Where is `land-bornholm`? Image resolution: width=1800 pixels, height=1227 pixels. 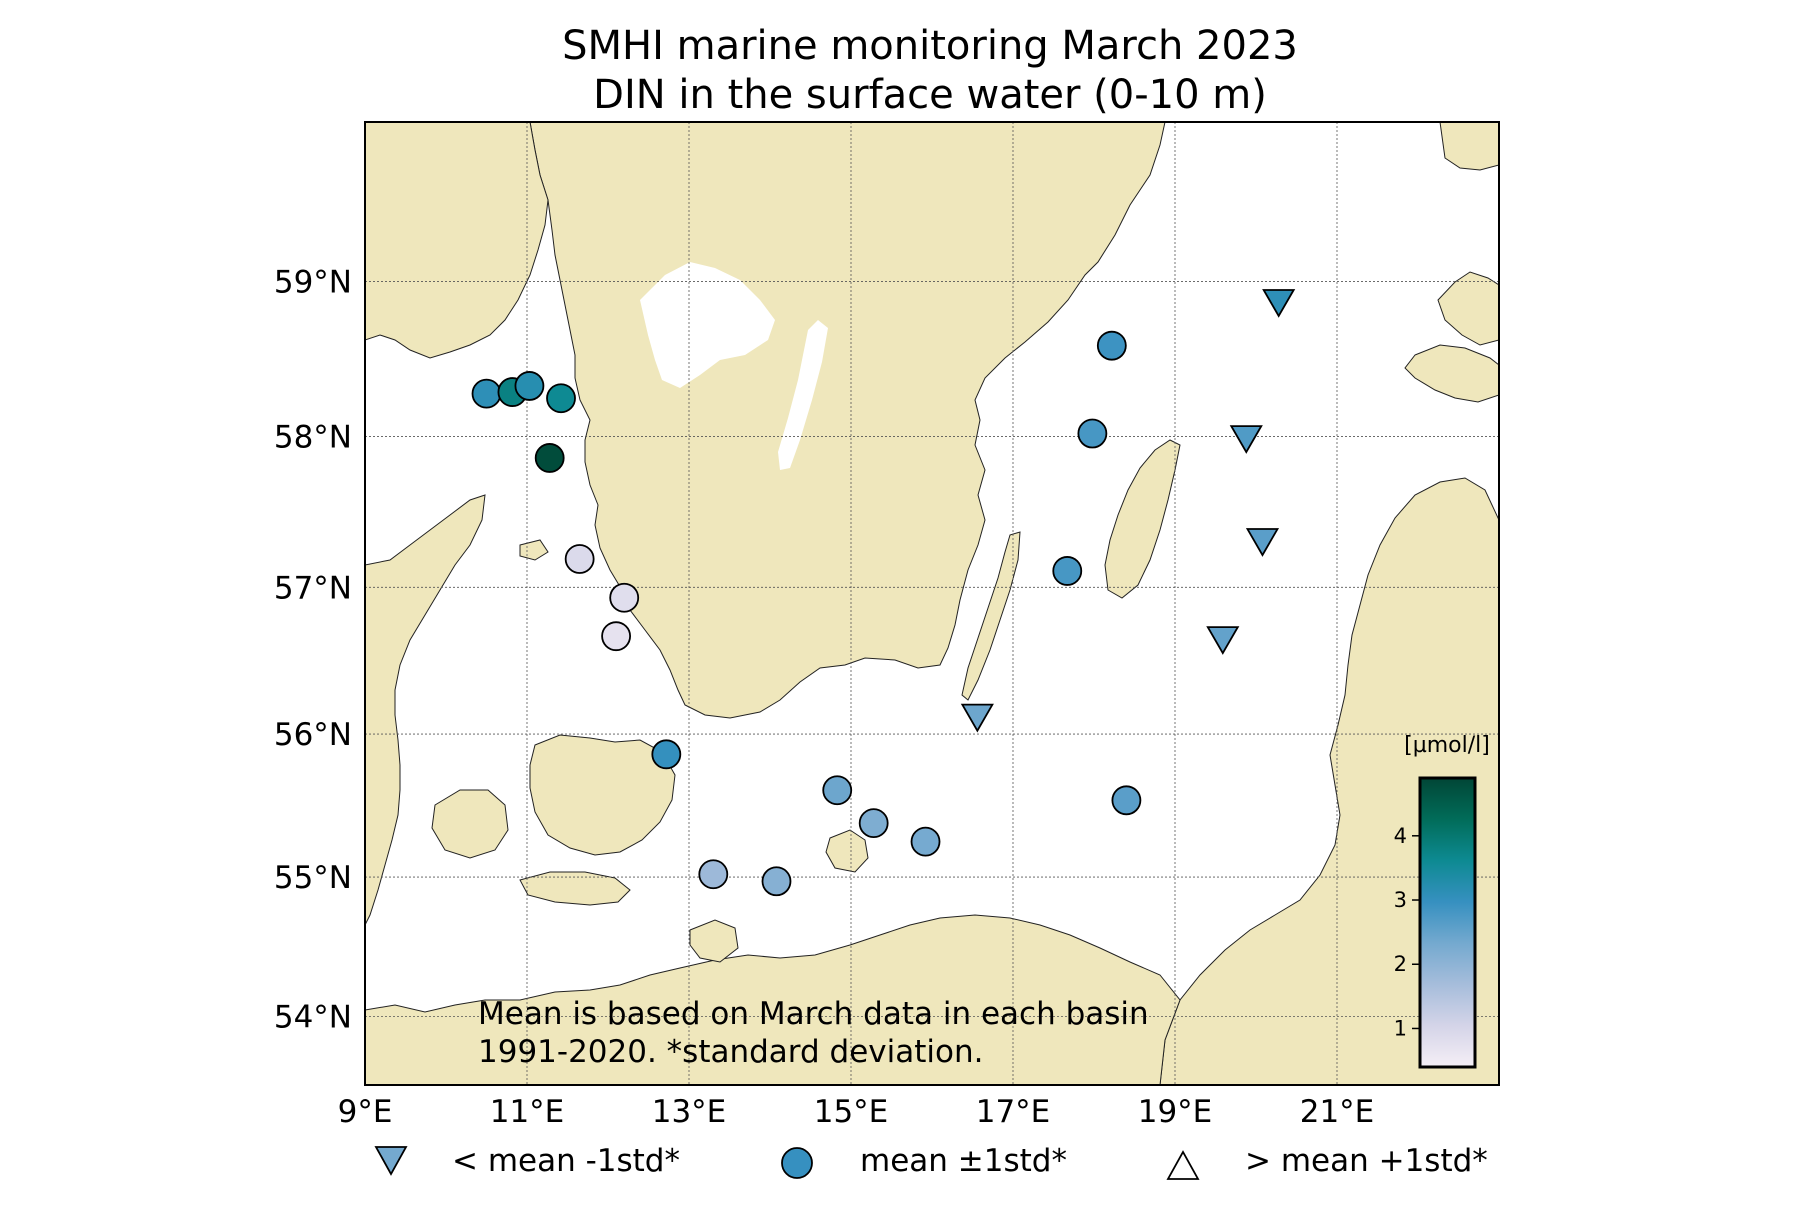
land-bornholm is located at coordinates (847, 851).